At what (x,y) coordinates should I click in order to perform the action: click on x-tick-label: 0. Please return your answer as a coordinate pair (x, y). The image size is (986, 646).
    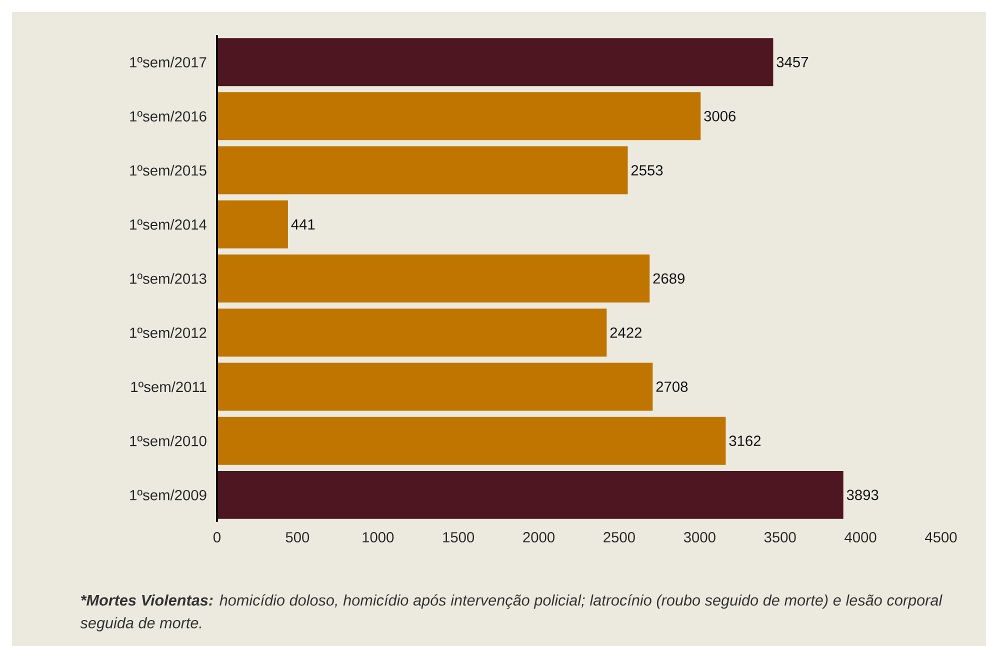
    Looking at the image, I should click on (216, 537).